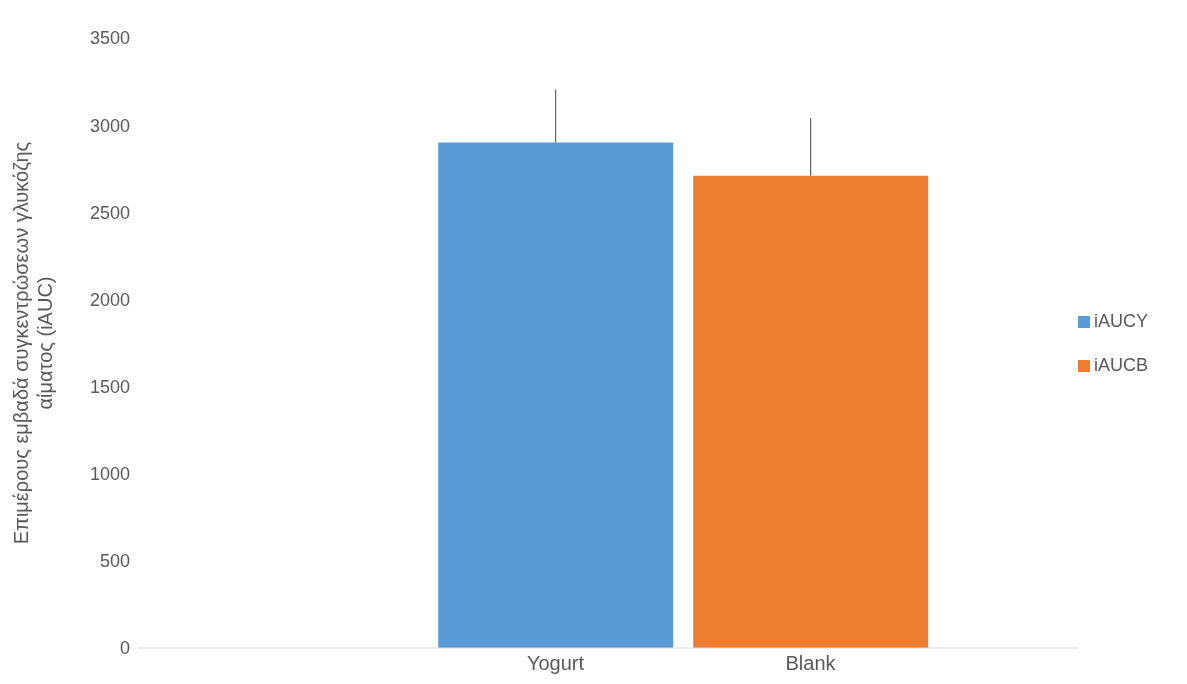 The height and width of the screenshot is (684, 1187). Describe the element at coordinates (811, 663) in the screenshot. I see `x-tick-label: Blank` at that location.